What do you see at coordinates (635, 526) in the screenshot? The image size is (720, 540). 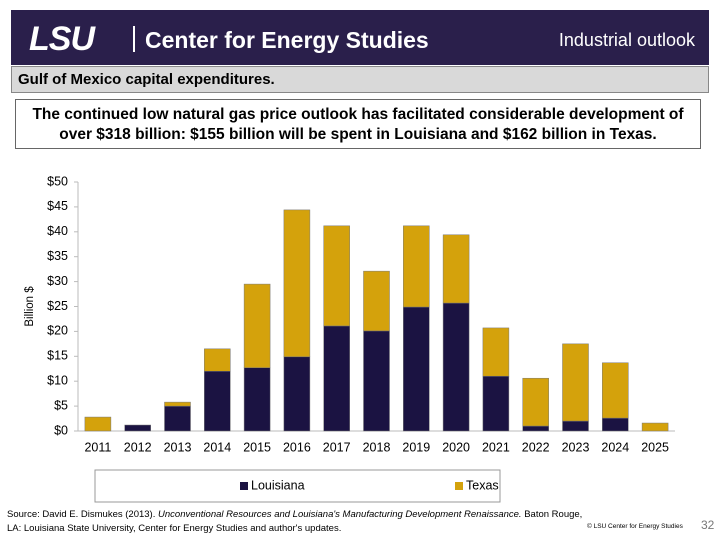 I see `copyright: © LSU Center for Energy Studies` at bounding box center [635, 526].